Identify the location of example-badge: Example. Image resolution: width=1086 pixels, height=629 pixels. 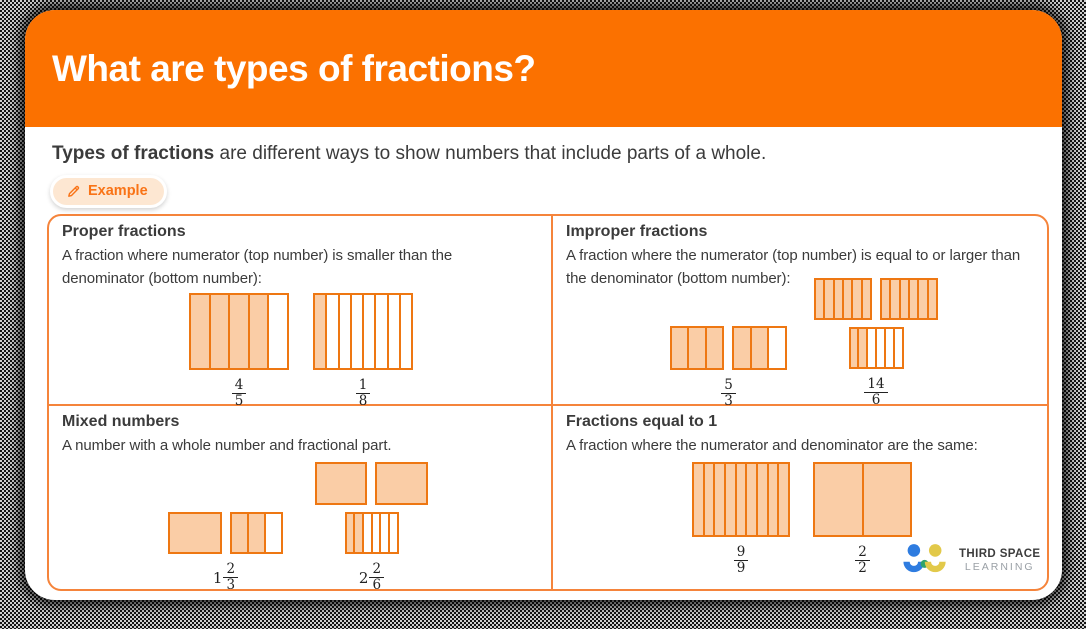
(108, 191).